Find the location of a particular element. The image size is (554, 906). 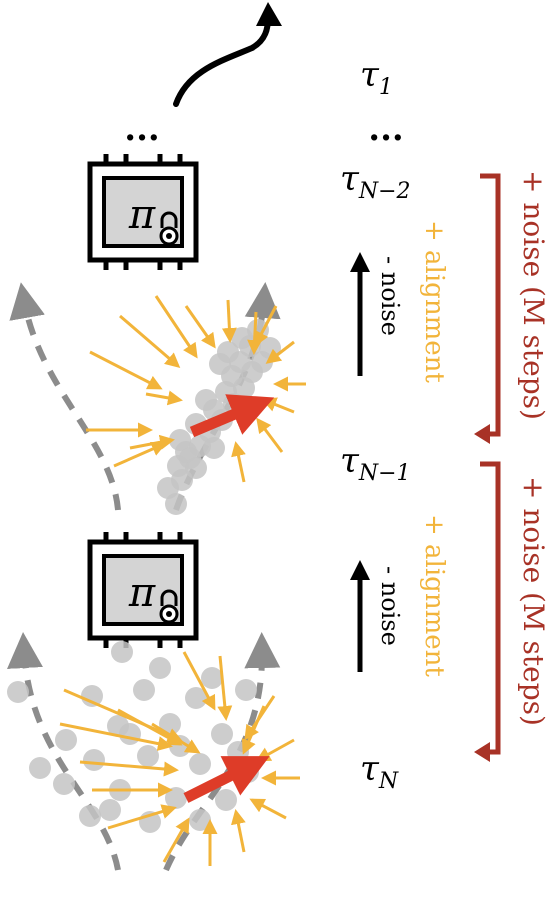

tau-n-2-base: τ is located at coordinates (350, 179).